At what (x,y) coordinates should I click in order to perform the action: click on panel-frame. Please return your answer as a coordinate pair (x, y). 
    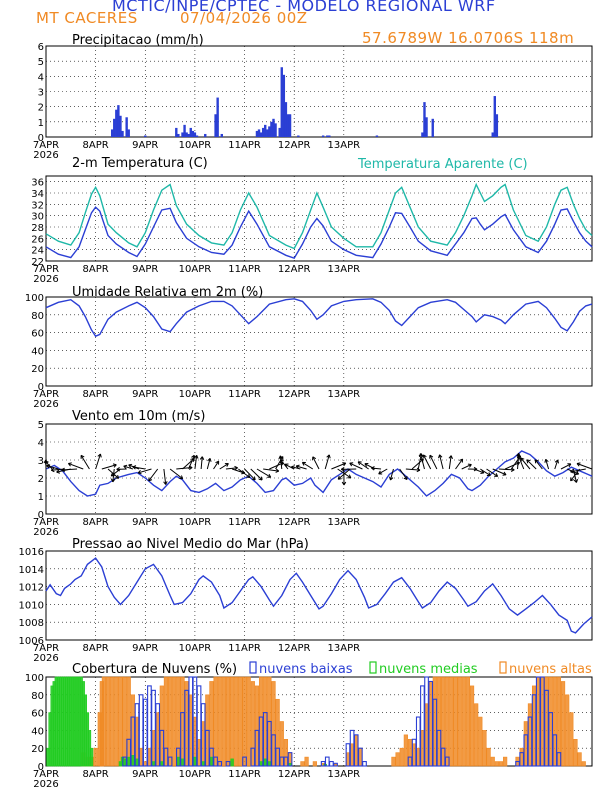
    Looking at the image, I should click on (319, 341).